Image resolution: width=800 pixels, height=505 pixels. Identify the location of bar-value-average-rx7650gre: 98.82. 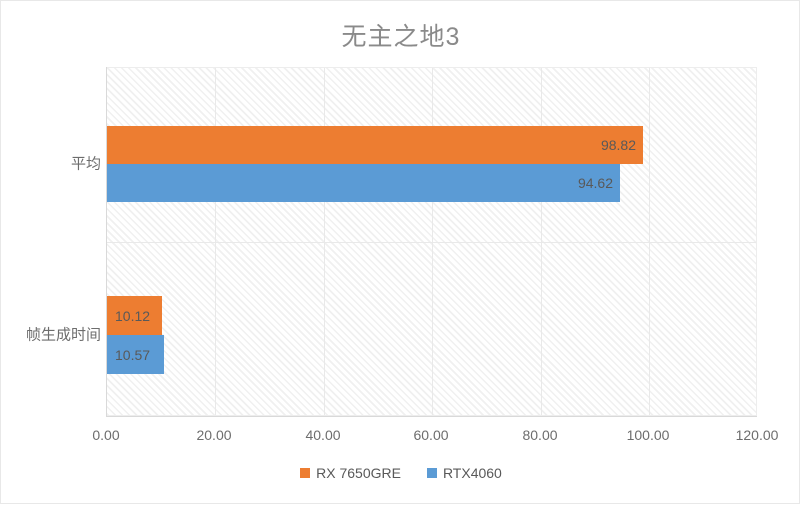
(618, 145).